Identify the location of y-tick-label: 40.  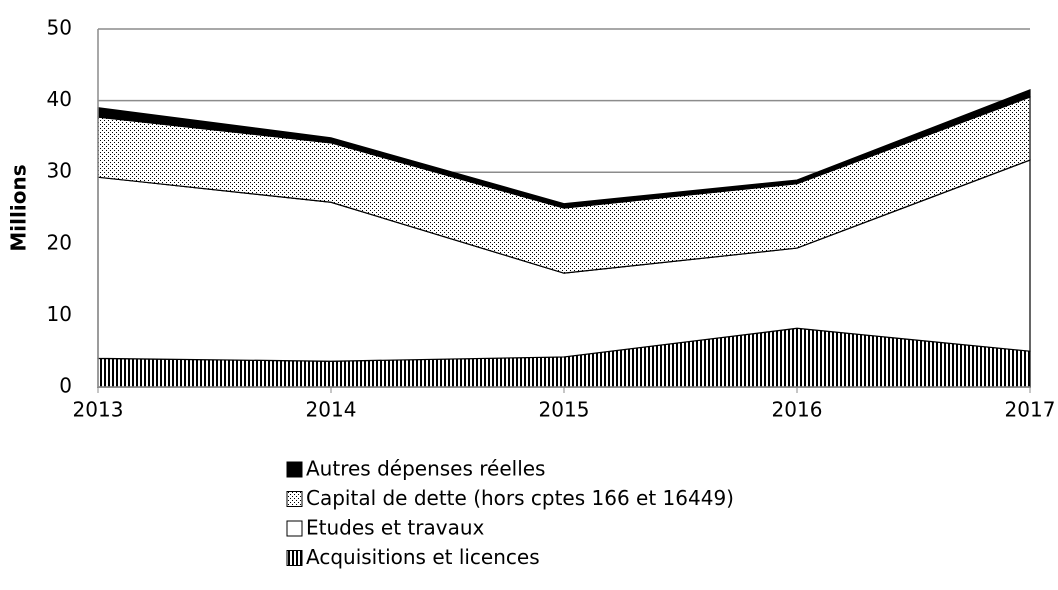
(59, 99).